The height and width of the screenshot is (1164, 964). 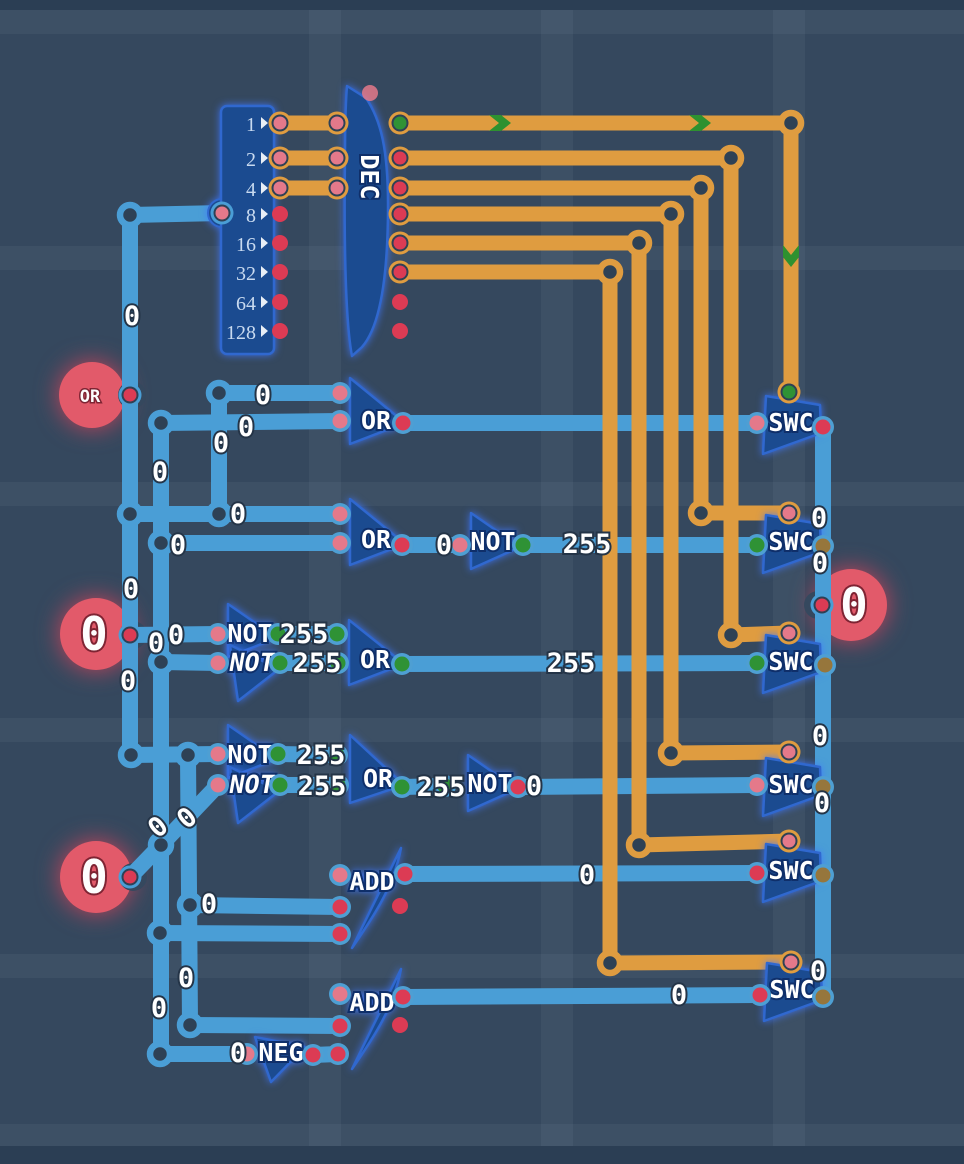 I want to click on input-b-circle, so click(x=96, y=634).